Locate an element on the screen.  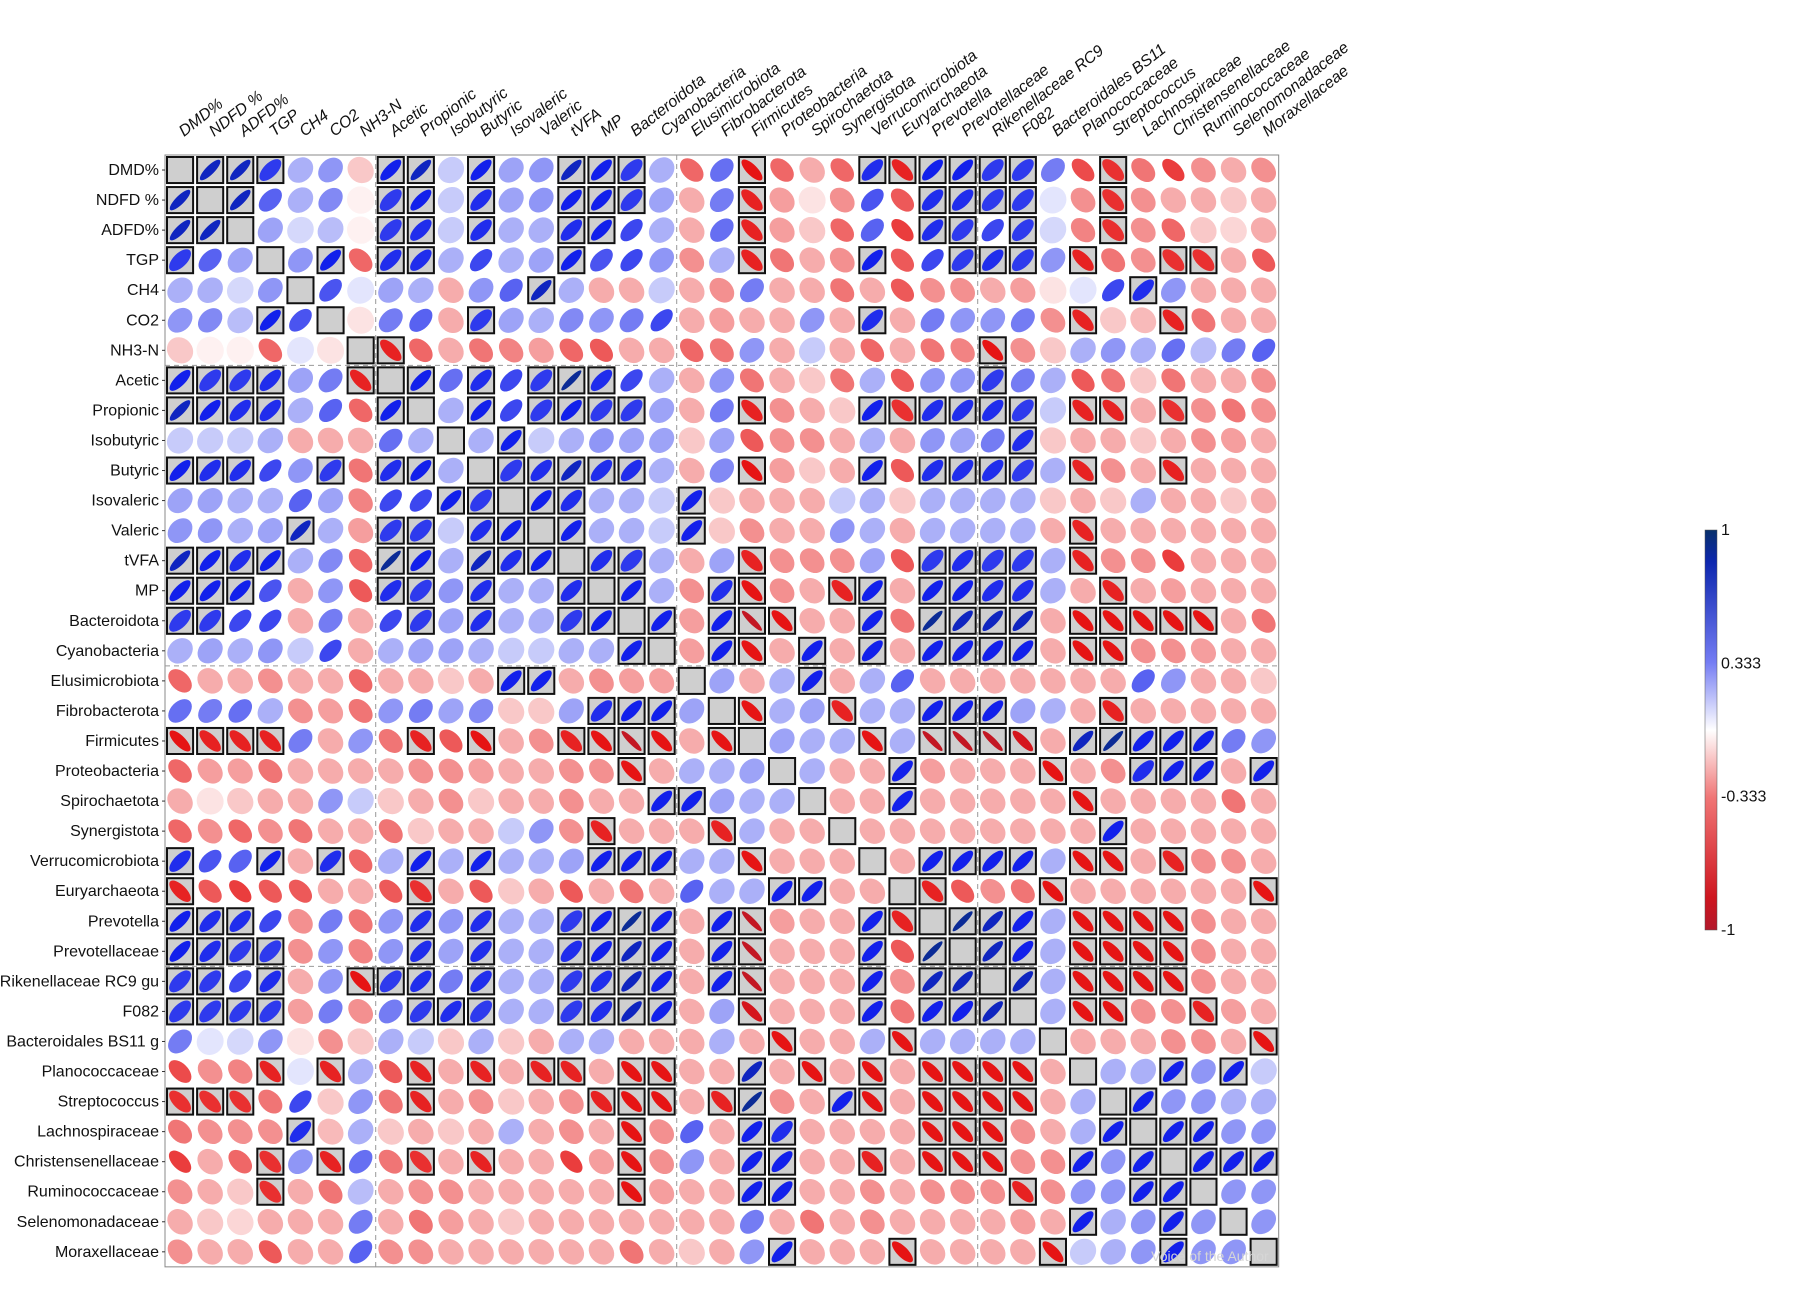
row-label: tVFA is located at coordinates (141, 561).